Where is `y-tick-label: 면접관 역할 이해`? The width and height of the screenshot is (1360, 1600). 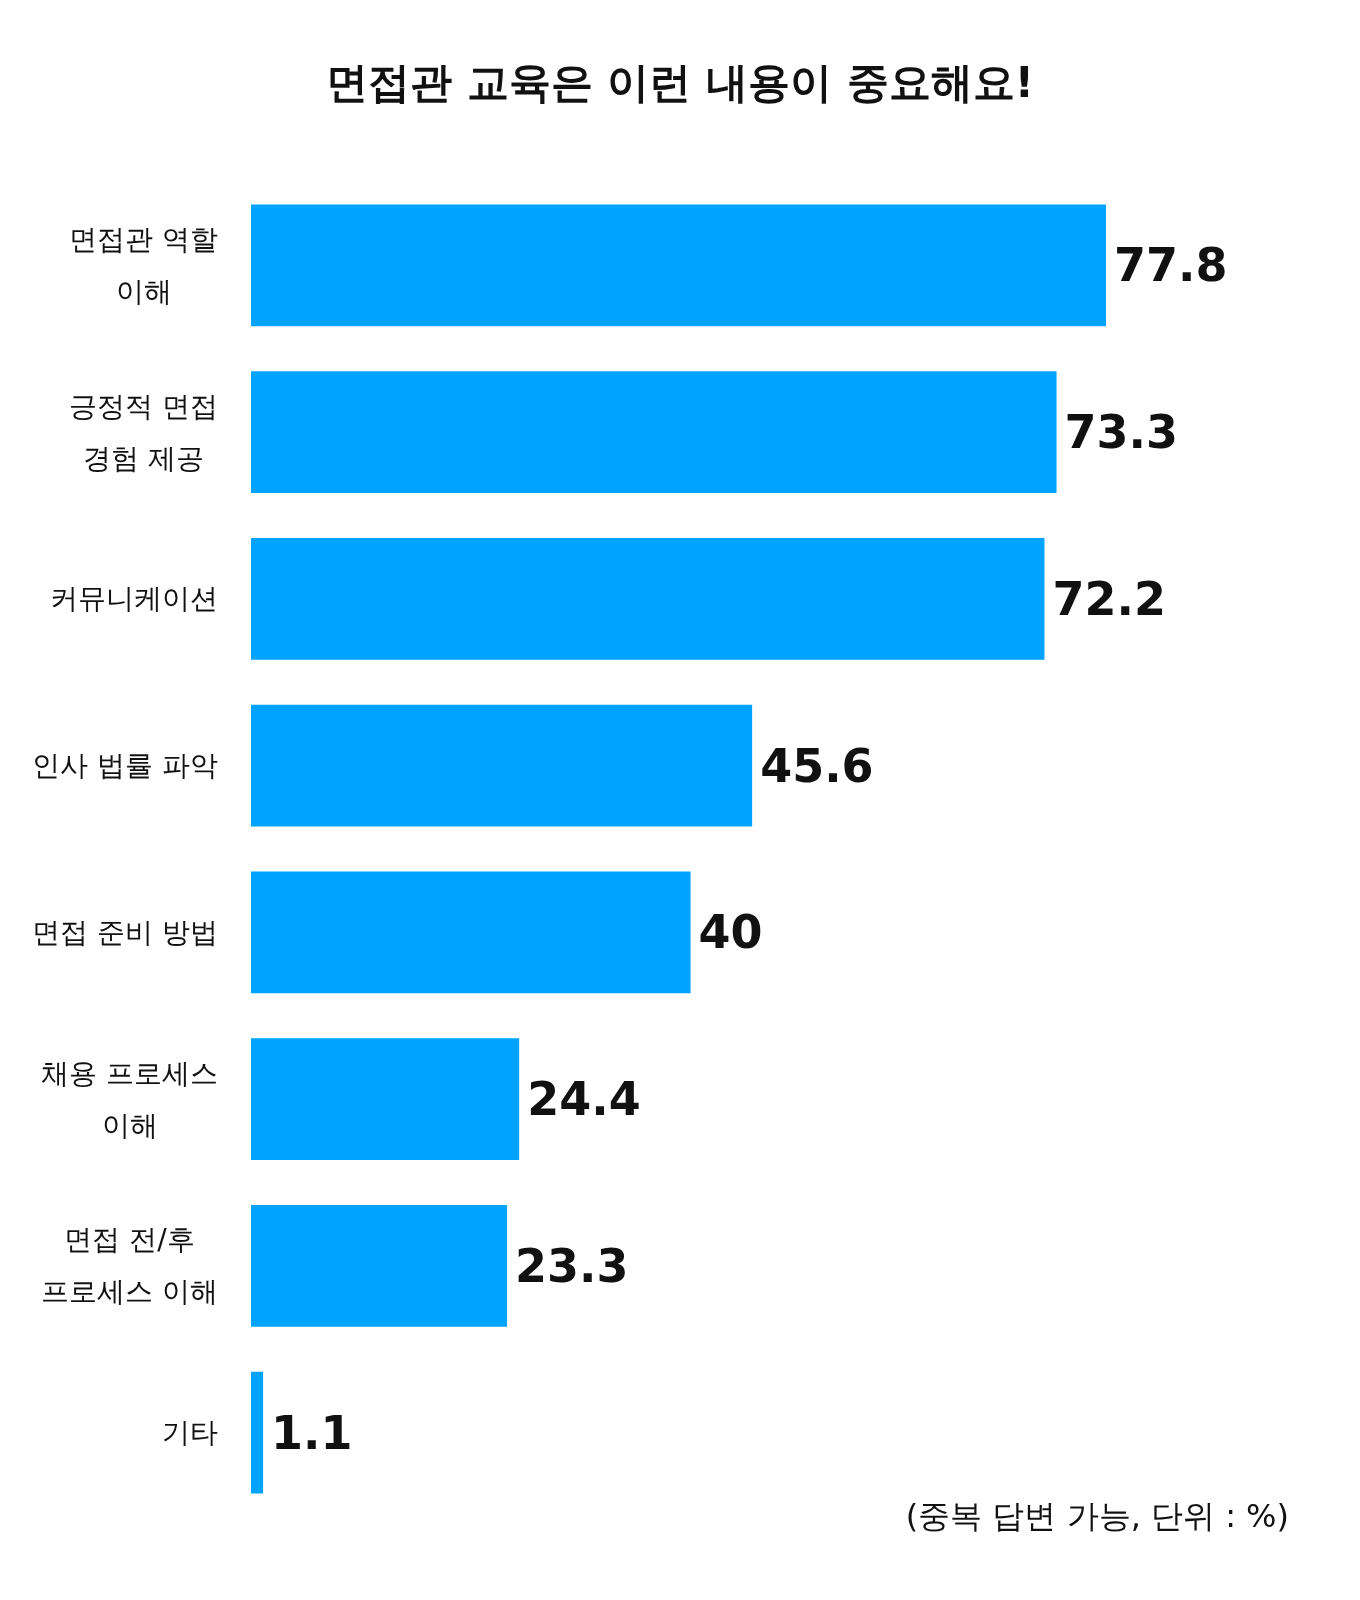
y-tick-label: 면접관 역할 이해 is located at coordinates (143, 265).